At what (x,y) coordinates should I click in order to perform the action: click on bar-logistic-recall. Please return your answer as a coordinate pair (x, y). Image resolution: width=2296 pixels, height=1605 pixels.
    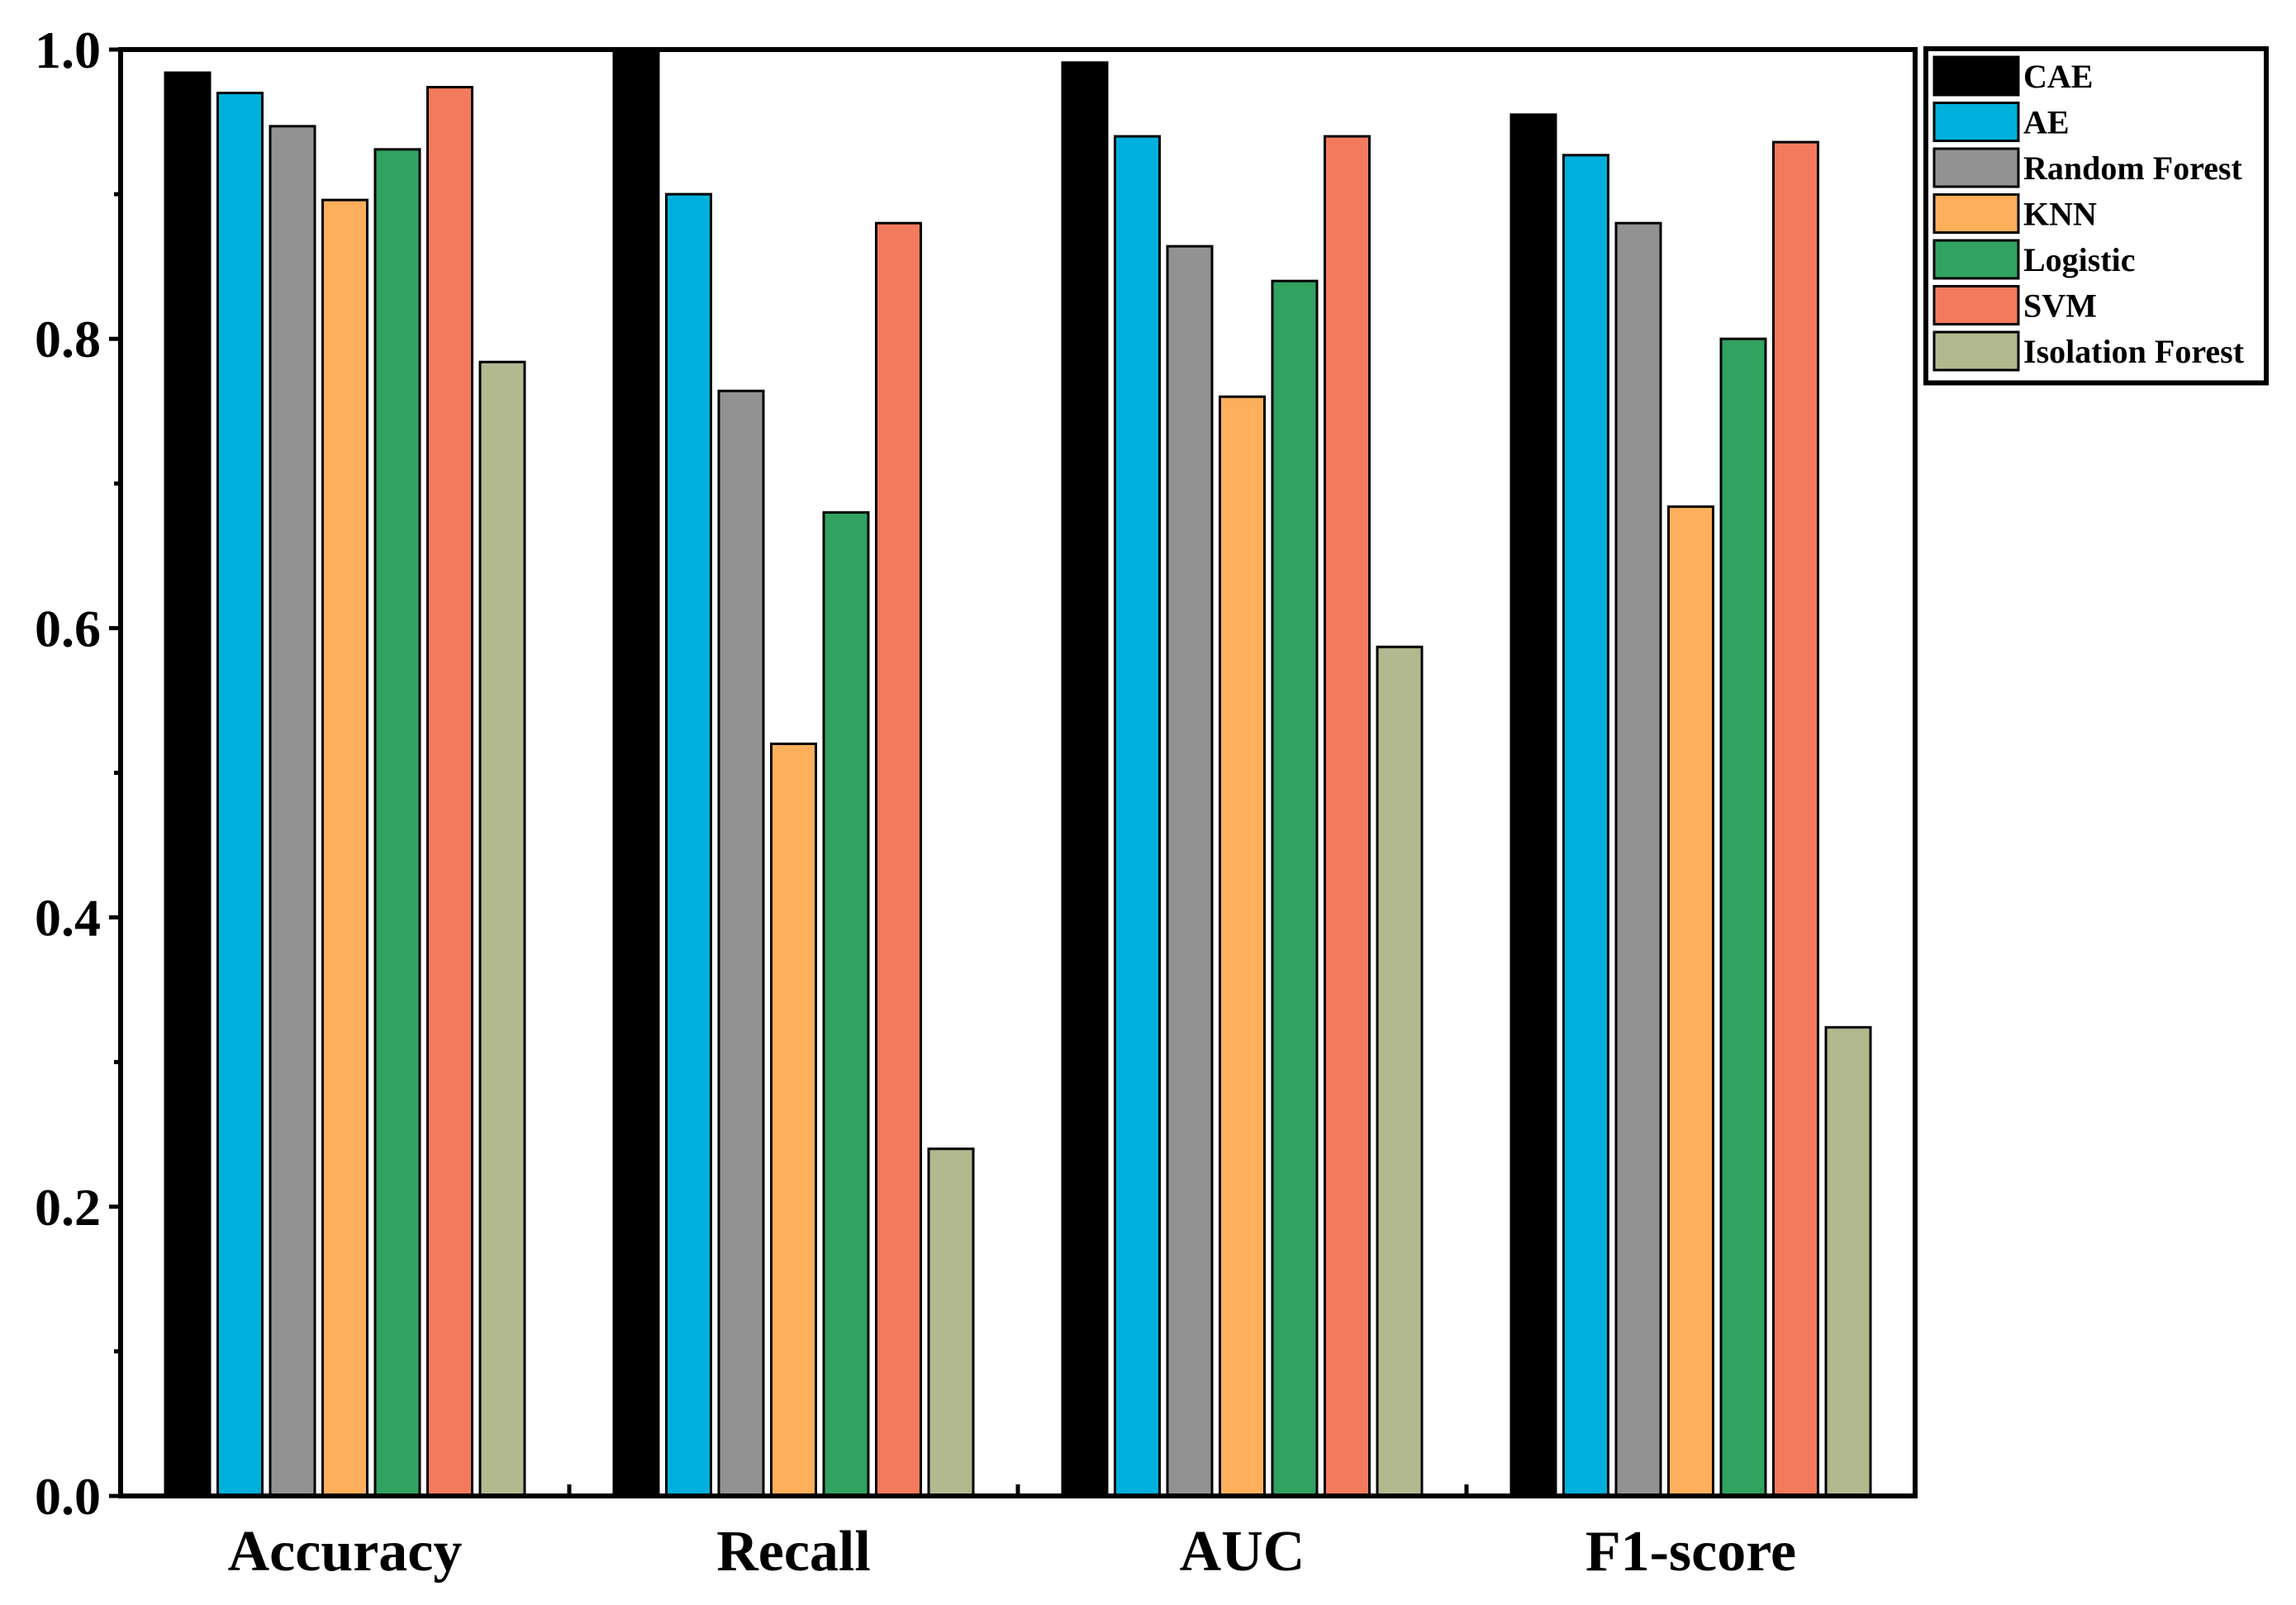
    Looking at the image, I should click on (846, 1004).